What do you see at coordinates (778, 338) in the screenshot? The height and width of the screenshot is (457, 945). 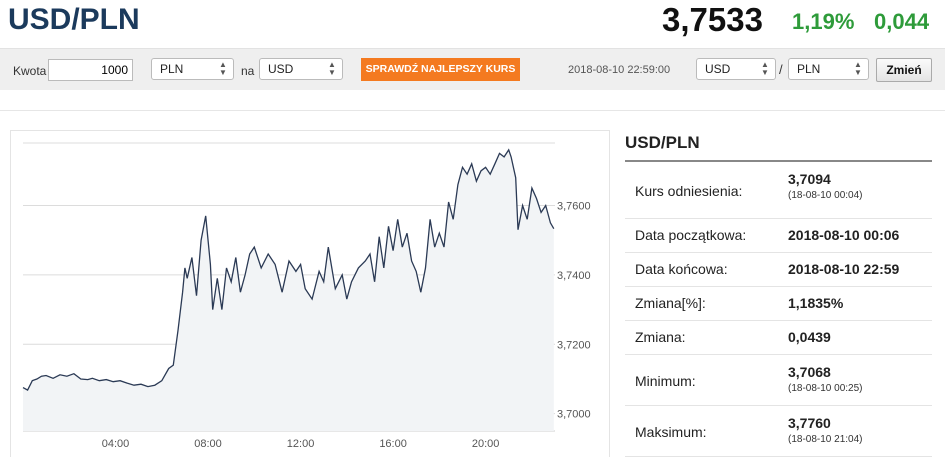 I see `info-row: Zmiana: 0,0439` at bounding box center [778, 338].